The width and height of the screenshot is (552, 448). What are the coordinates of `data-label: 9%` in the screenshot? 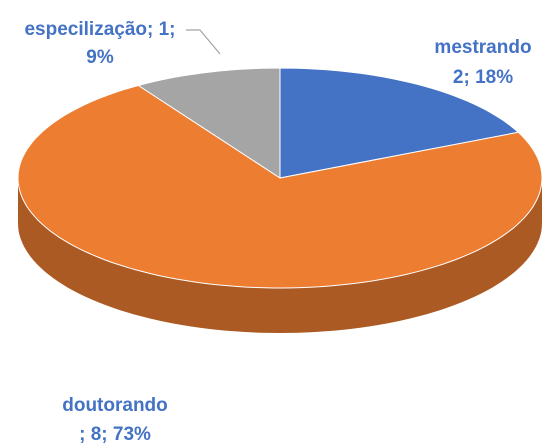 It's located at (100, 57).